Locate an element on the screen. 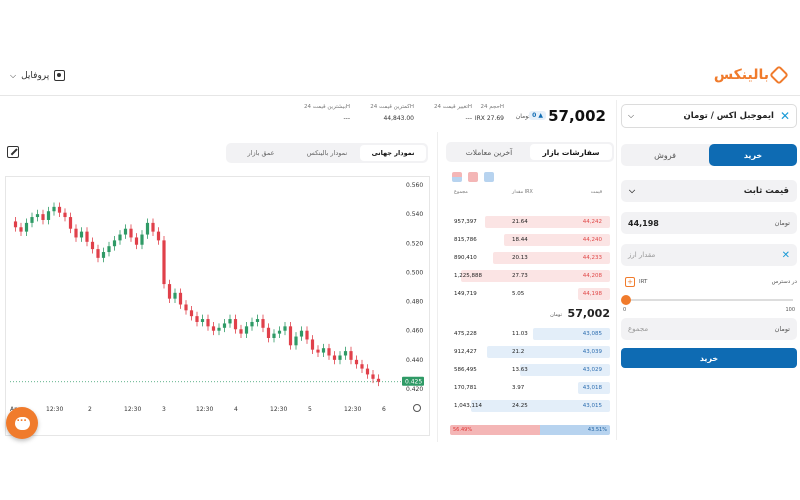 The image size is (800, 500). coin-x-icon: ✕ is located at coordinates (785, 255).